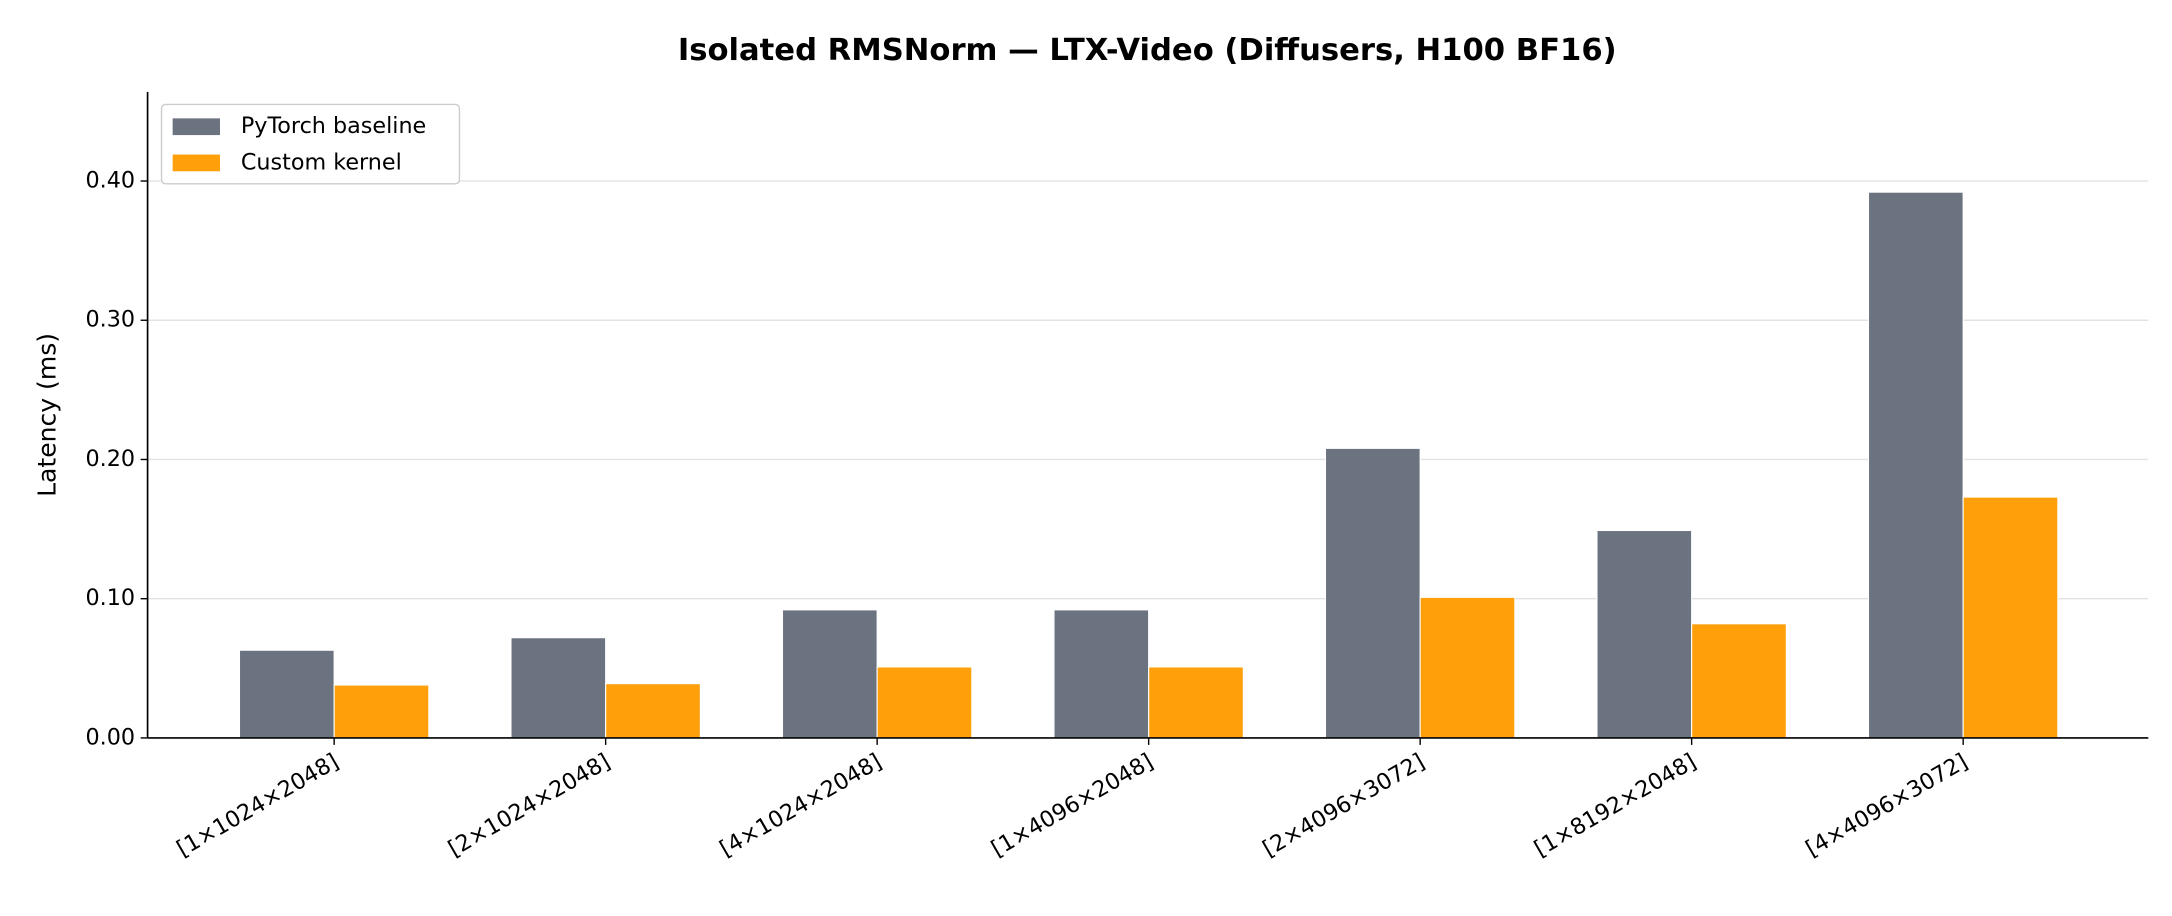  What do you see at coordinates (47, 415) in the screenshot?
I see `y-axis-label: Latency (ms)` at bounding box center [47, 415].